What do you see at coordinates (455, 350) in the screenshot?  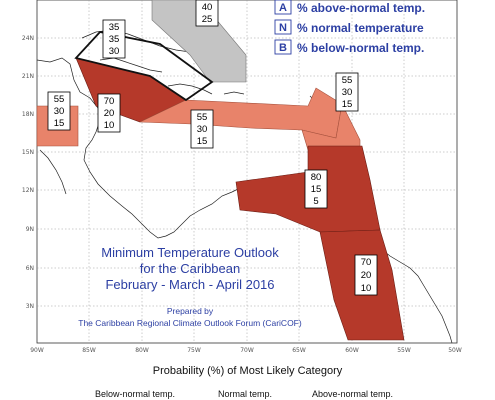 I see `lon-label: 50W` at bounding box center [455, 350].